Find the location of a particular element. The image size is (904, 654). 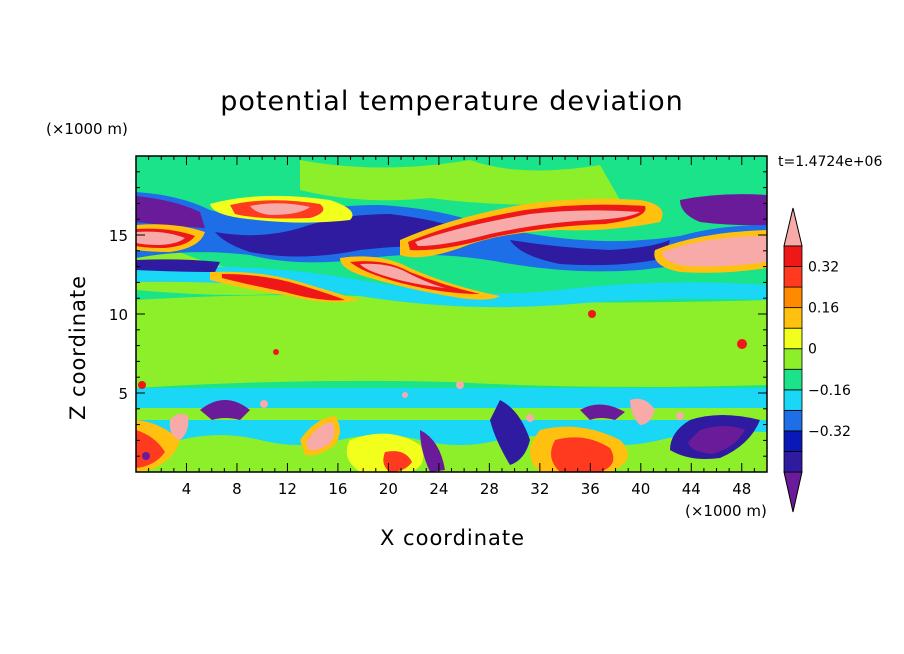

y-axis-unit: (×1000 m) is located at coordinates (87, 129).